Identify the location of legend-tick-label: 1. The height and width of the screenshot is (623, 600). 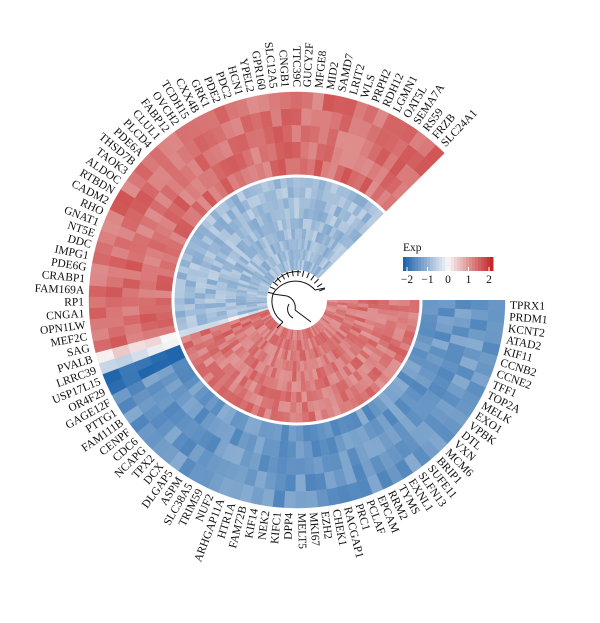
(469, 280).